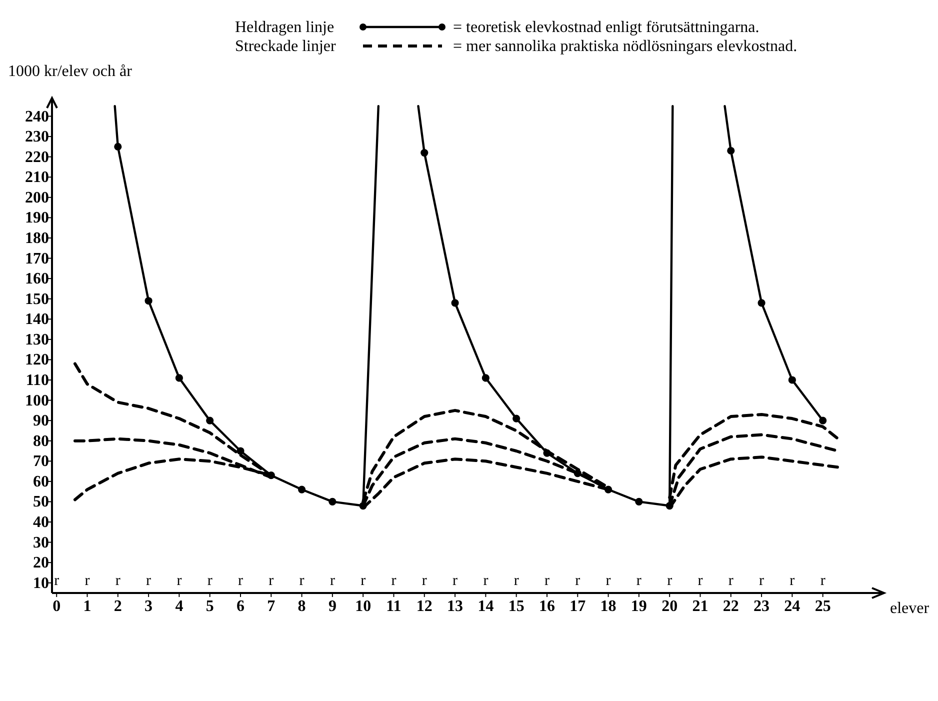 The image size is (938, 701). Describe the element at coordinates (179, 606) in the screenshot. I see `x-tick-label: 4` at that location.